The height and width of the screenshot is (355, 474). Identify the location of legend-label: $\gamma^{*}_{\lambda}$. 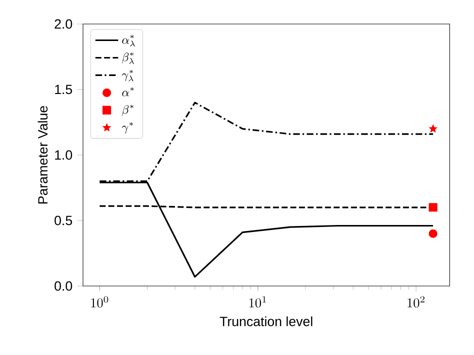
(128, 76).